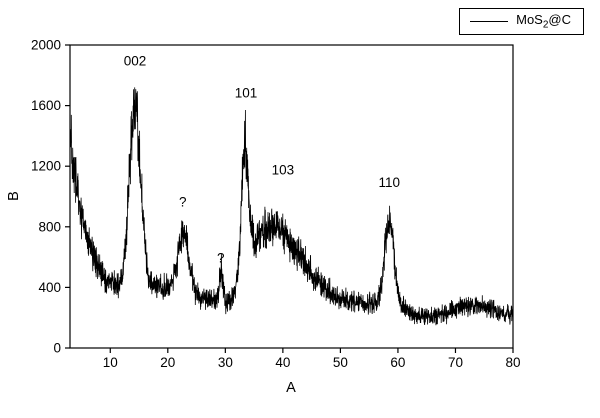 This screenshot has width=600, height=418. I want to click on peak-annotation: 110, so click(390, 182).